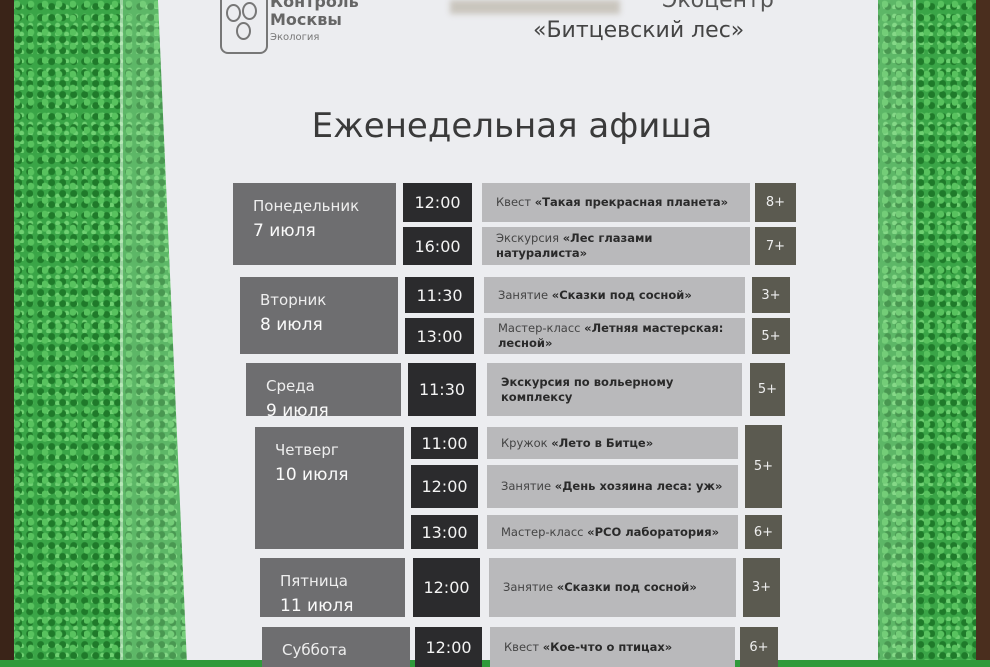  I want to click on event-time: 16:00, so click(437, 246).